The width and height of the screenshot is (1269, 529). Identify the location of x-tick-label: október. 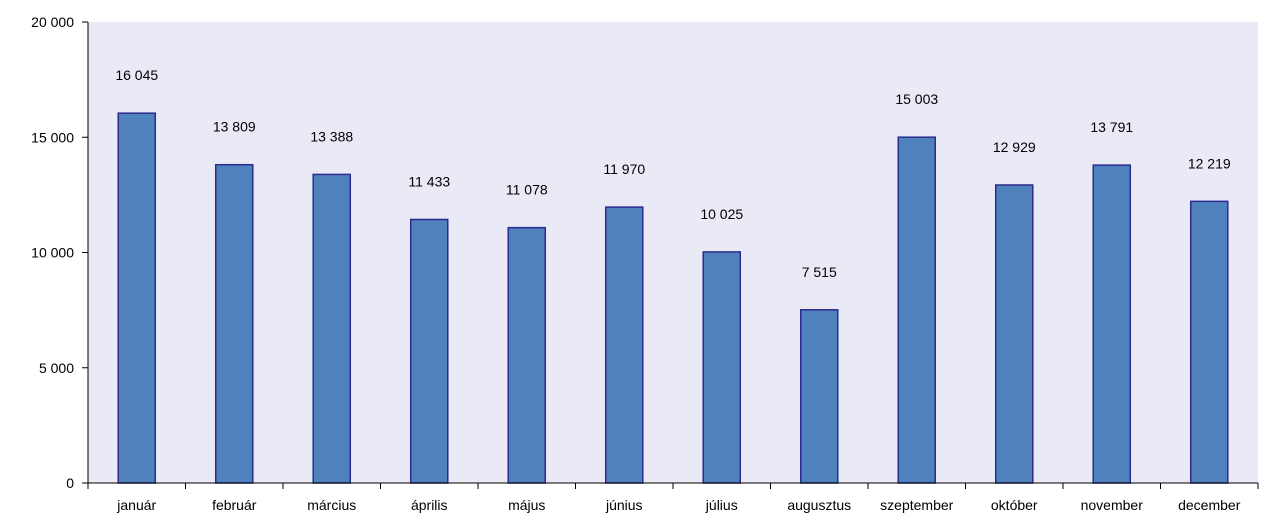
(1014, 505).